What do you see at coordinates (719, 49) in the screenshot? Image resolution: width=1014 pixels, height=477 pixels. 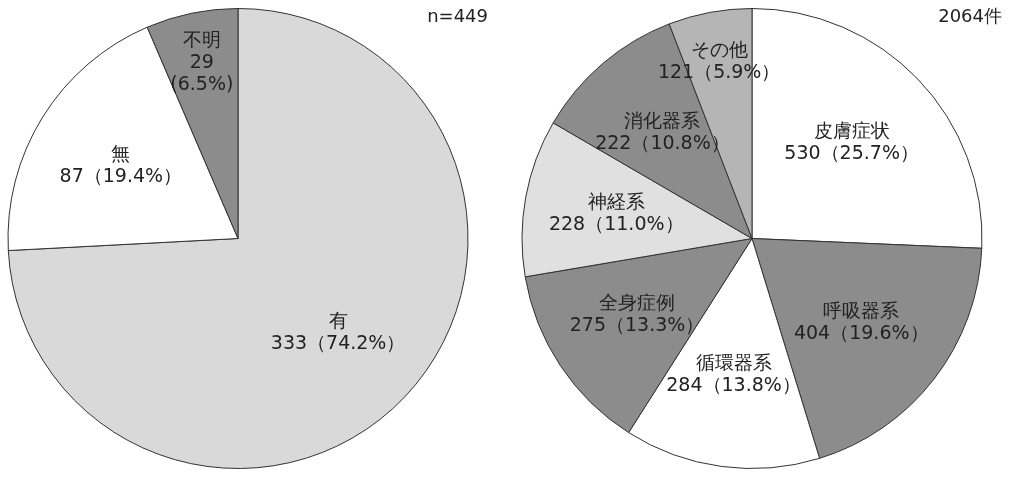 I see `slice-label: その他` at bounding box center [719, 49].